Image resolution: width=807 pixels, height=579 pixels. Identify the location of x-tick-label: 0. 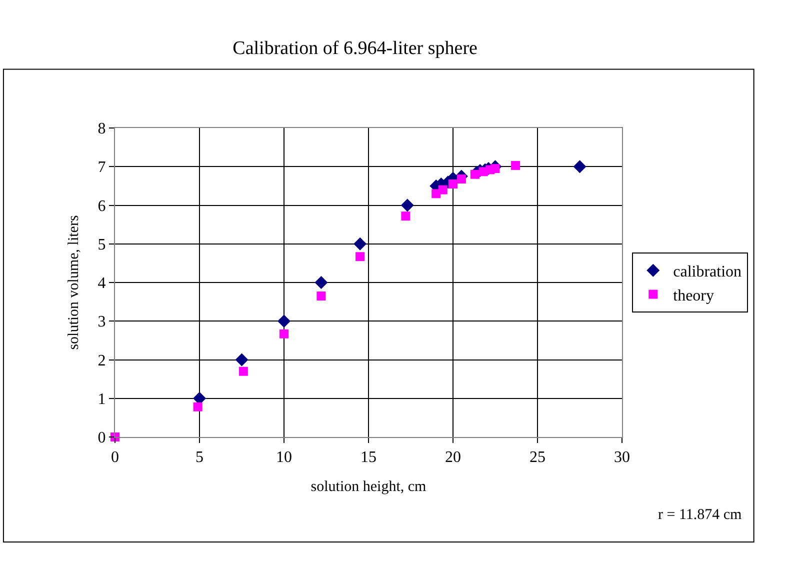
(115, 457).